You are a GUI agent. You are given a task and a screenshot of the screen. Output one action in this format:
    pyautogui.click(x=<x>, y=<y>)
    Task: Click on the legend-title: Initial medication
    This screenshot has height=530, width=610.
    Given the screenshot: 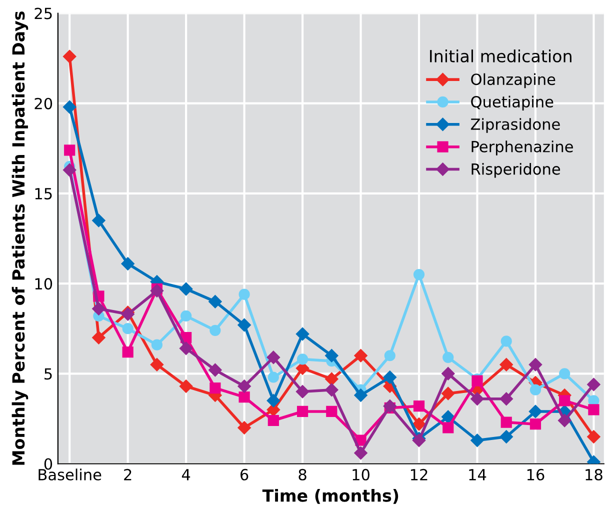 What is the action you would take?
    pyautogui.click(x=501, y=56)
    